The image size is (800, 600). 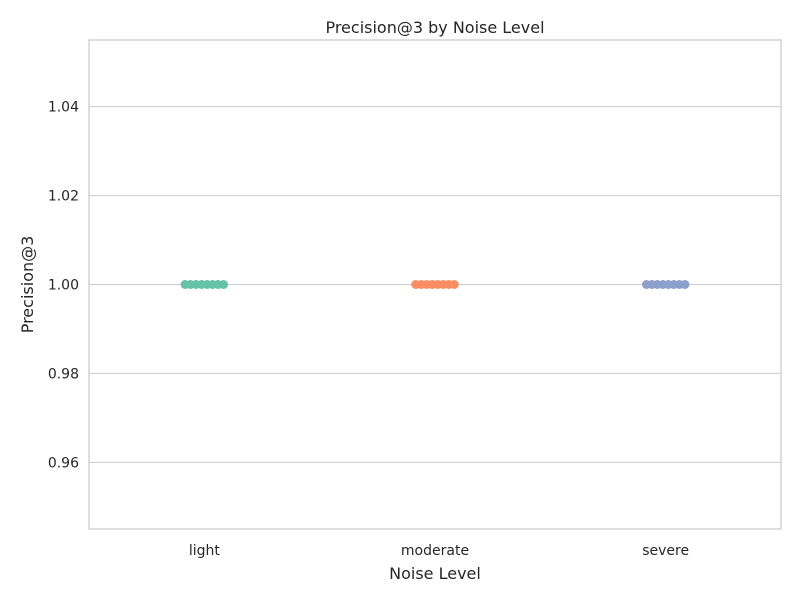 I want to click on y-tick-label: 0.98, so click(x=63, y=374).